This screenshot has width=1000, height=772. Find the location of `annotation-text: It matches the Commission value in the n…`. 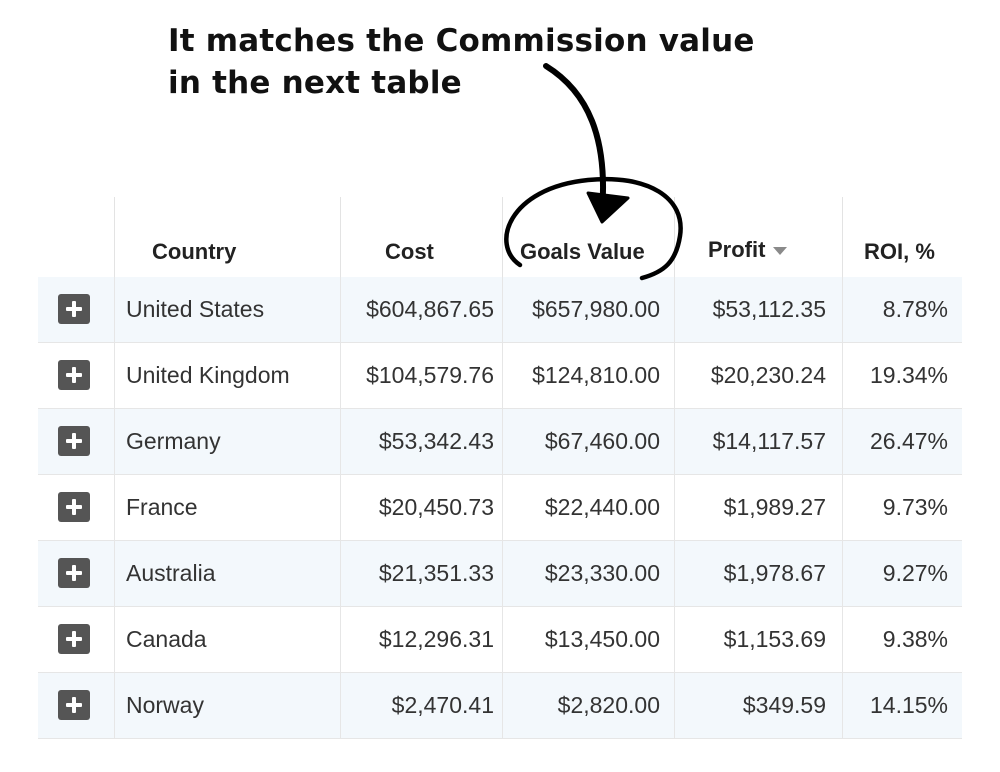

annotation-text: It matches the Commission value in the n… is located at coordinates (461, 62).